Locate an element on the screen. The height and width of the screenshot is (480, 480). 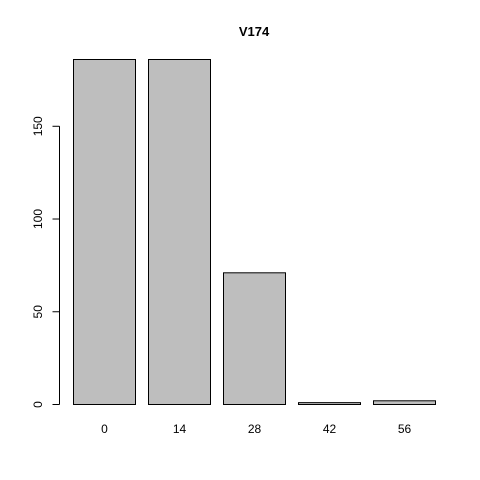
y-tick-label-0: 0 is located at coordinates (38, 404).